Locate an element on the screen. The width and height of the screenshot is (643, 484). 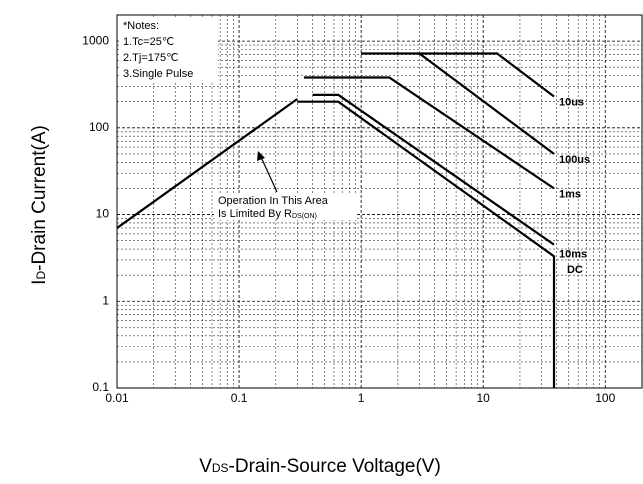
annotation-text: Is Limited By RDS(ON) is located at coordinates (267, 214).